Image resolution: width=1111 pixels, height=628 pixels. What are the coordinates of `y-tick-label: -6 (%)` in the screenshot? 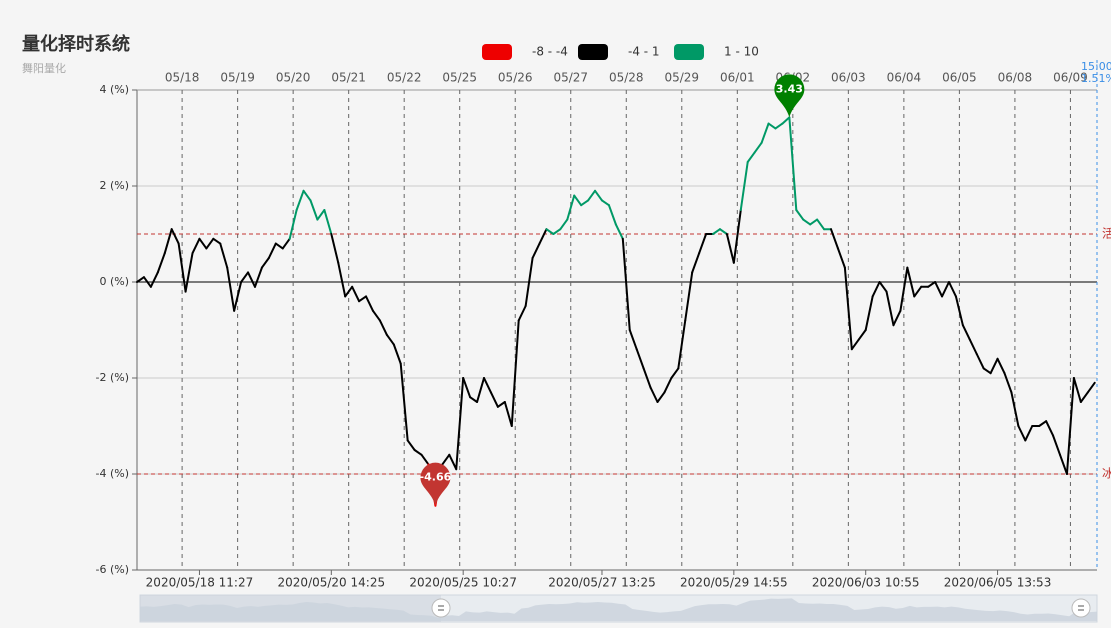 It's located at (113, 569).